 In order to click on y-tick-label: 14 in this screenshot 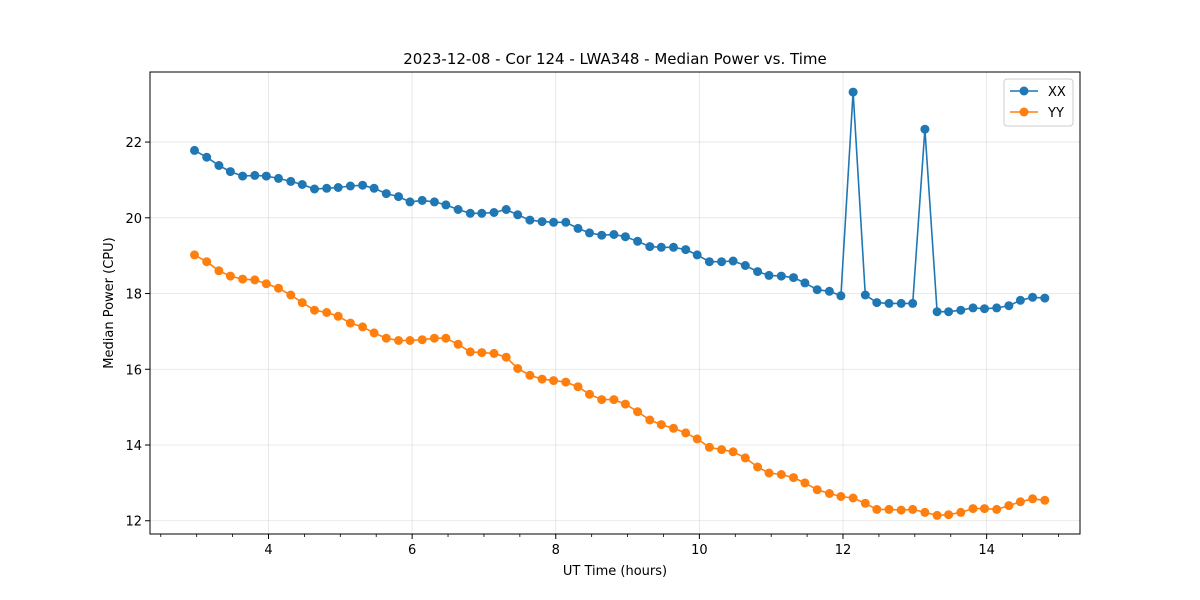, I will do `click(133, 446)`.